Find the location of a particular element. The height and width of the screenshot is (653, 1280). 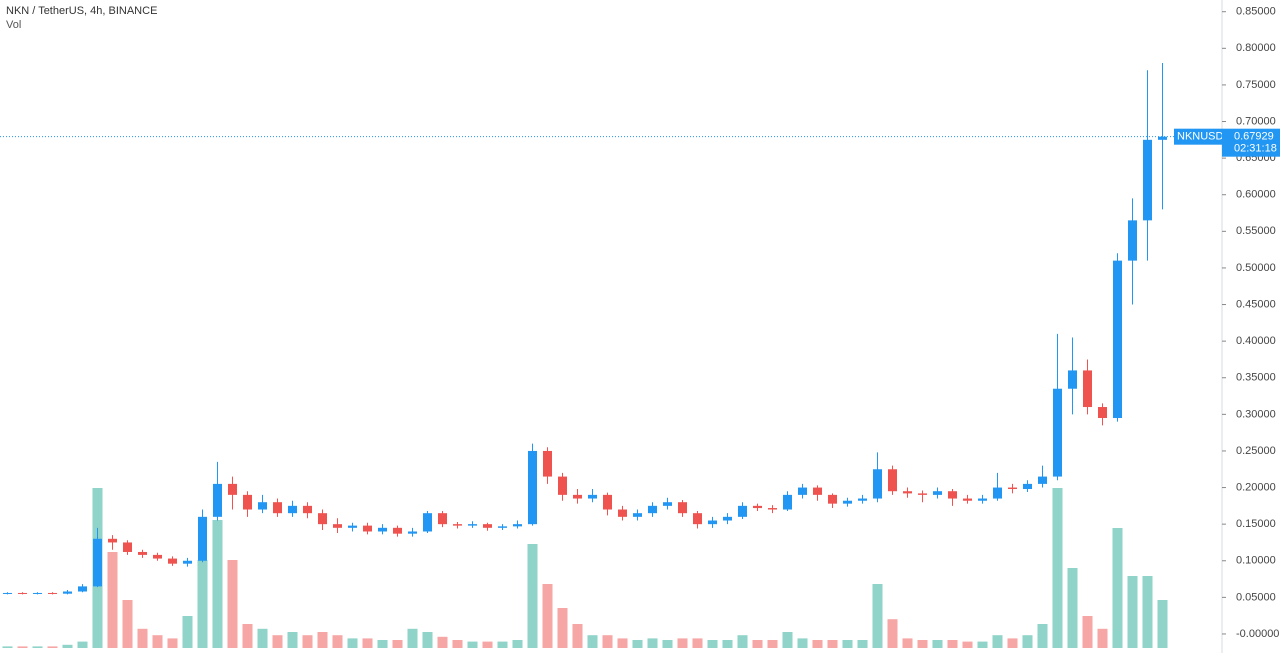

y-tick-label: 0.45000 is located at coordinates (1256, 304).